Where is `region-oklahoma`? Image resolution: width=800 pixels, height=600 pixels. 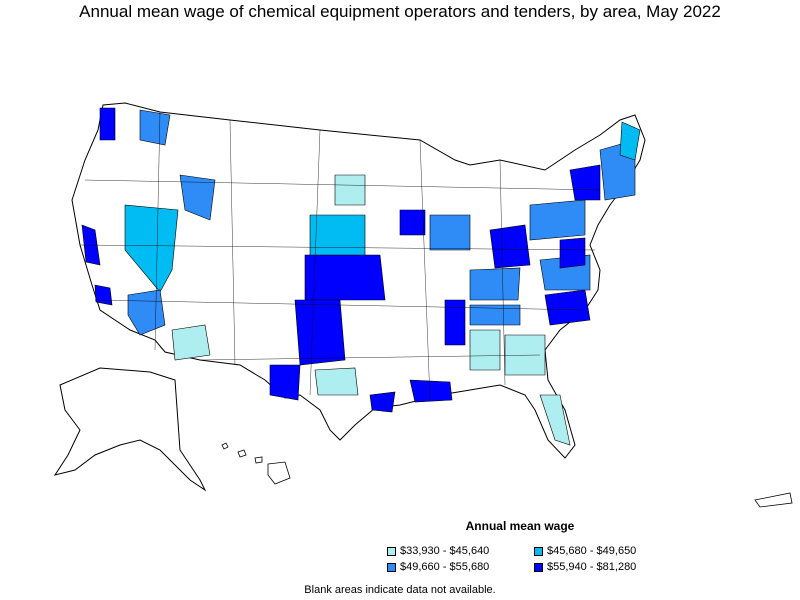
region-oklahoma is located at coordinates (320, 332).